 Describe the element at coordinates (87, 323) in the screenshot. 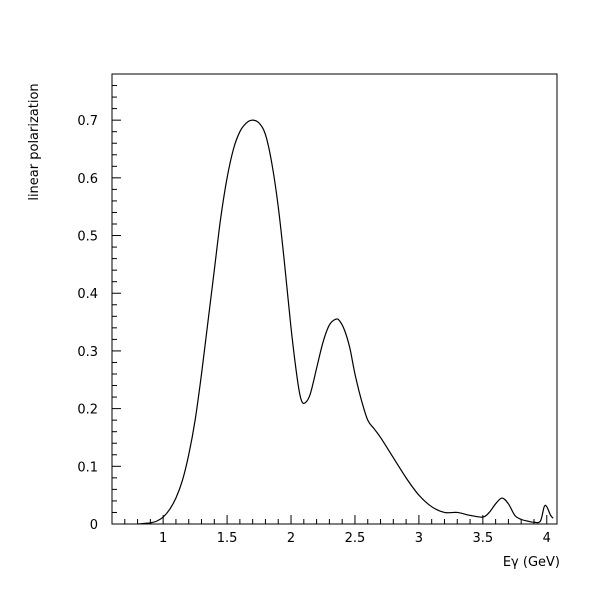

I see `y-axis-tick-labels: 0 0.1 0.2 0.3 0.4 0.5 0.6 0.7` at that location.